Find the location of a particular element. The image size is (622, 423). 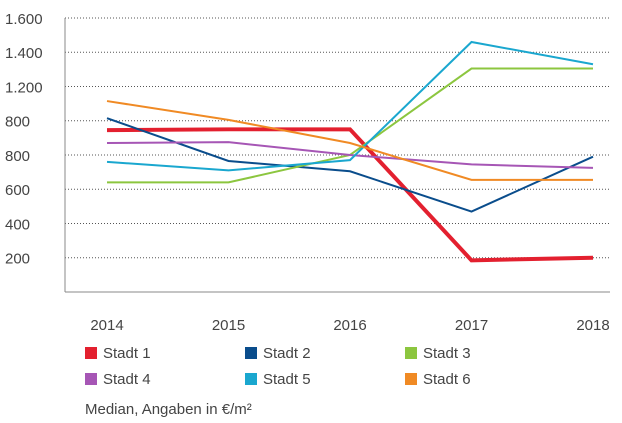

footnote: Median, Angaben in €/m² is located at coordinates (168, 409).